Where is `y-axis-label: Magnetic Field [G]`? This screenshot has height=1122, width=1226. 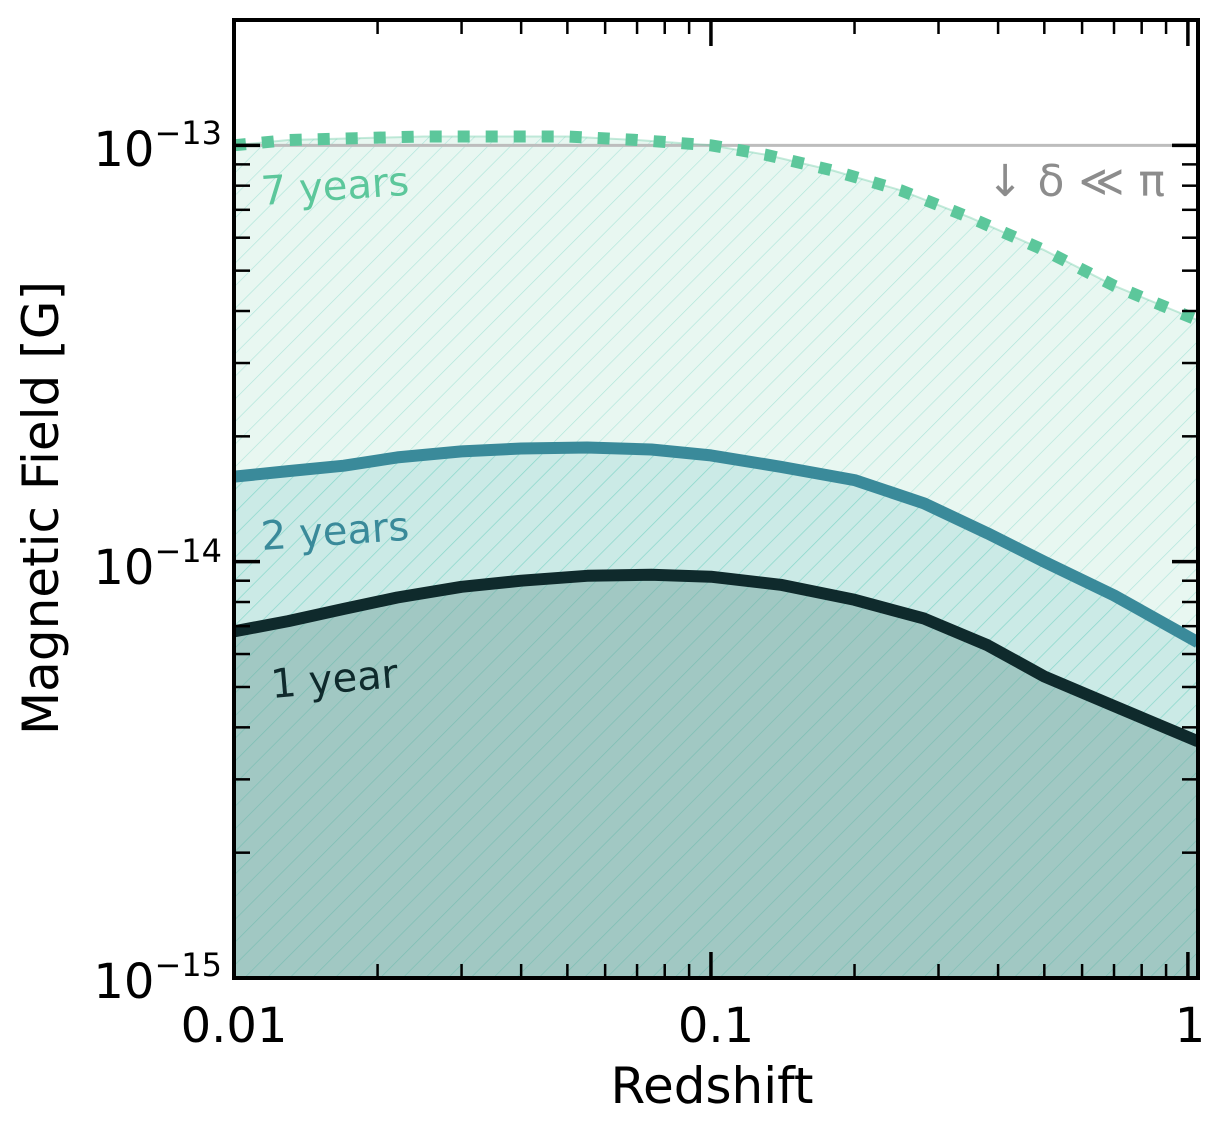
y-axis-label: Magnetic Field [G] is located at coordinates (41, 508).